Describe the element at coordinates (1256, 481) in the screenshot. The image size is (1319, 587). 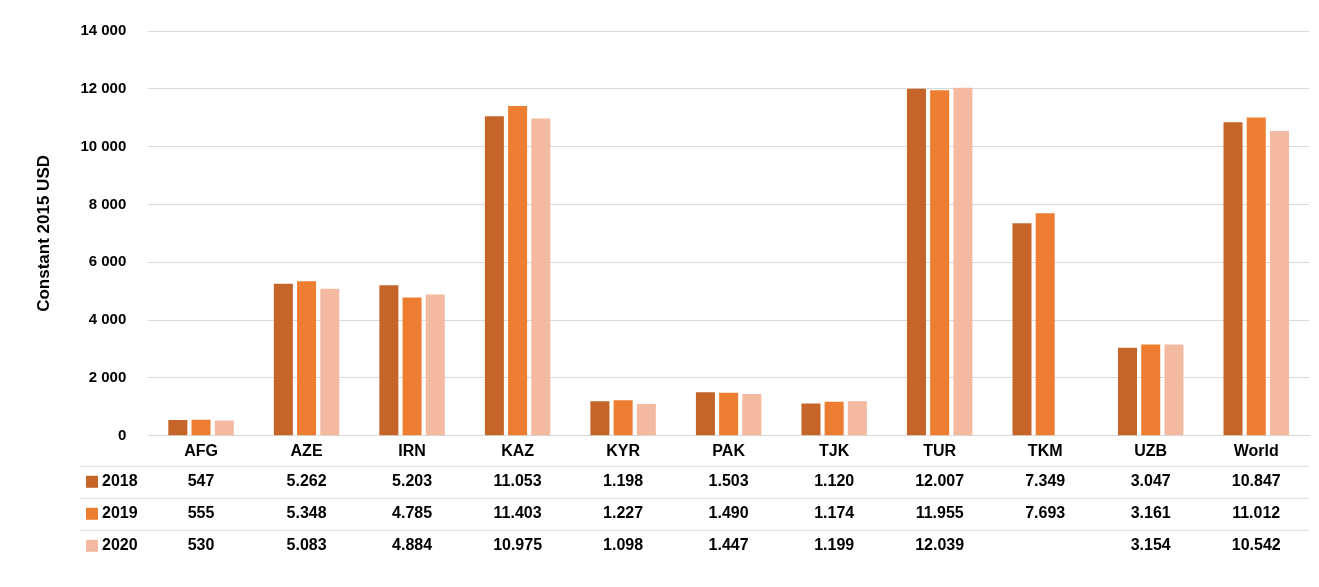
I see `data-label: 10.847` at that location.